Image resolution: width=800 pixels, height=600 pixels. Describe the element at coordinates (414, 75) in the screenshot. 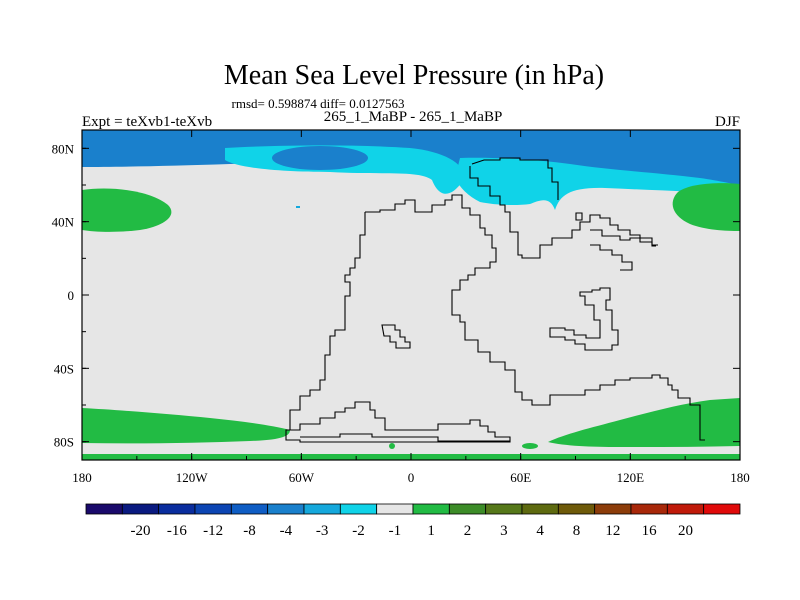

I see `chart-title: Mean Sea Level Pressure (in hPa)` at that location.